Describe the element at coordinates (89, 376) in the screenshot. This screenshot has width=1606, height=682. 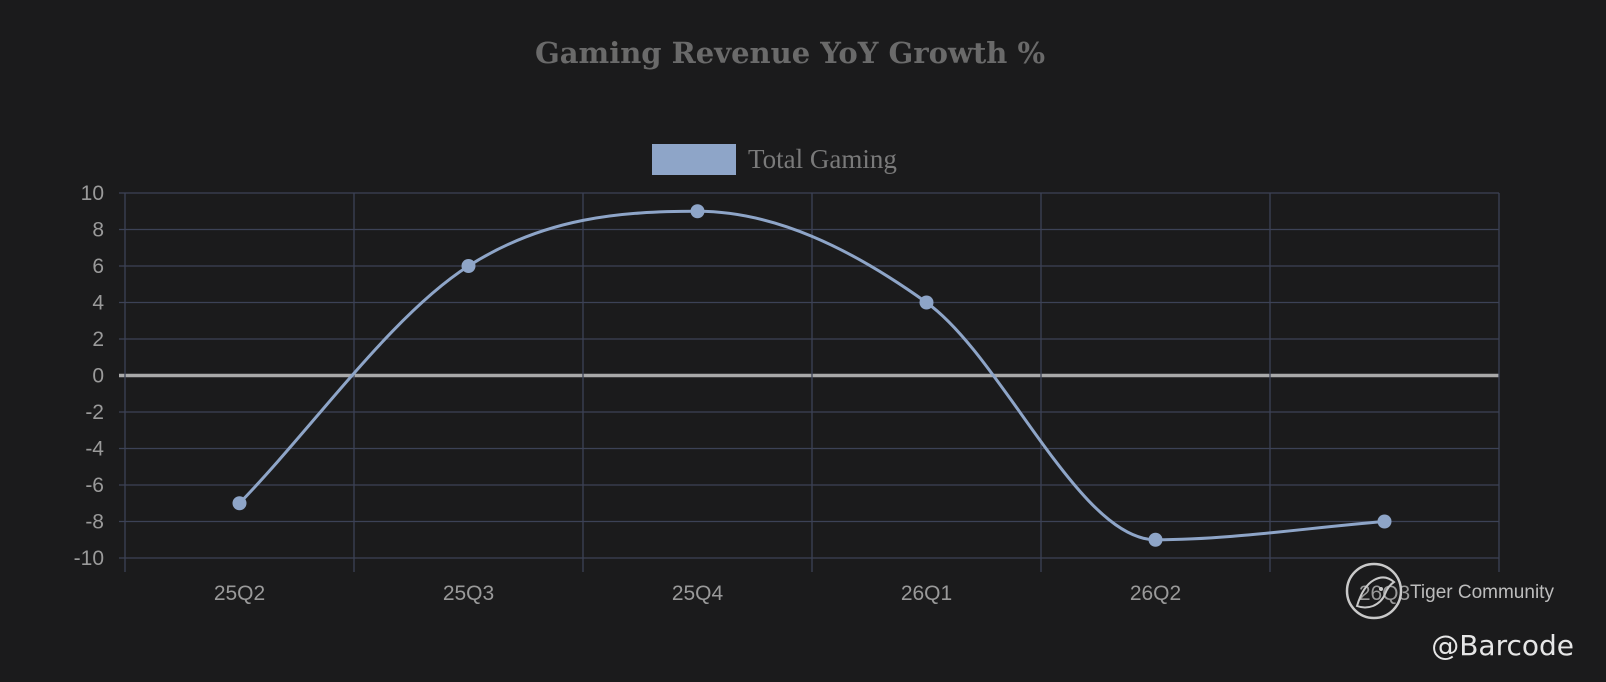
I see `y-axis: 10 8 6 4 2 0 -2 -4 -6 -8 -10` at that location.